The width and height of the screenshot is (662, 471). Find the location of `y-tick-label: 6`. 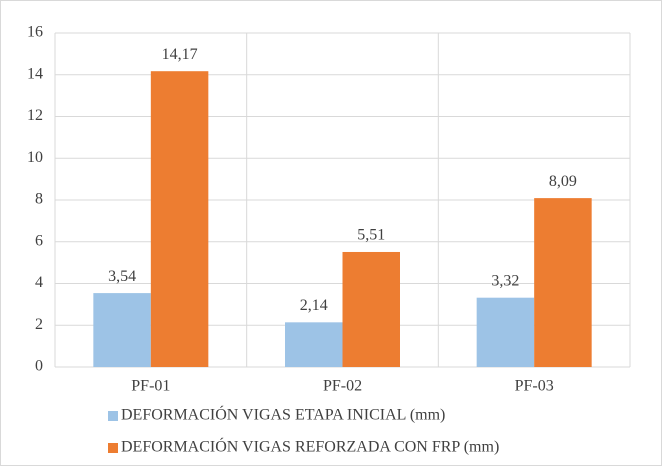

y-tick-label: 6 is located at coordinates (39, 240).